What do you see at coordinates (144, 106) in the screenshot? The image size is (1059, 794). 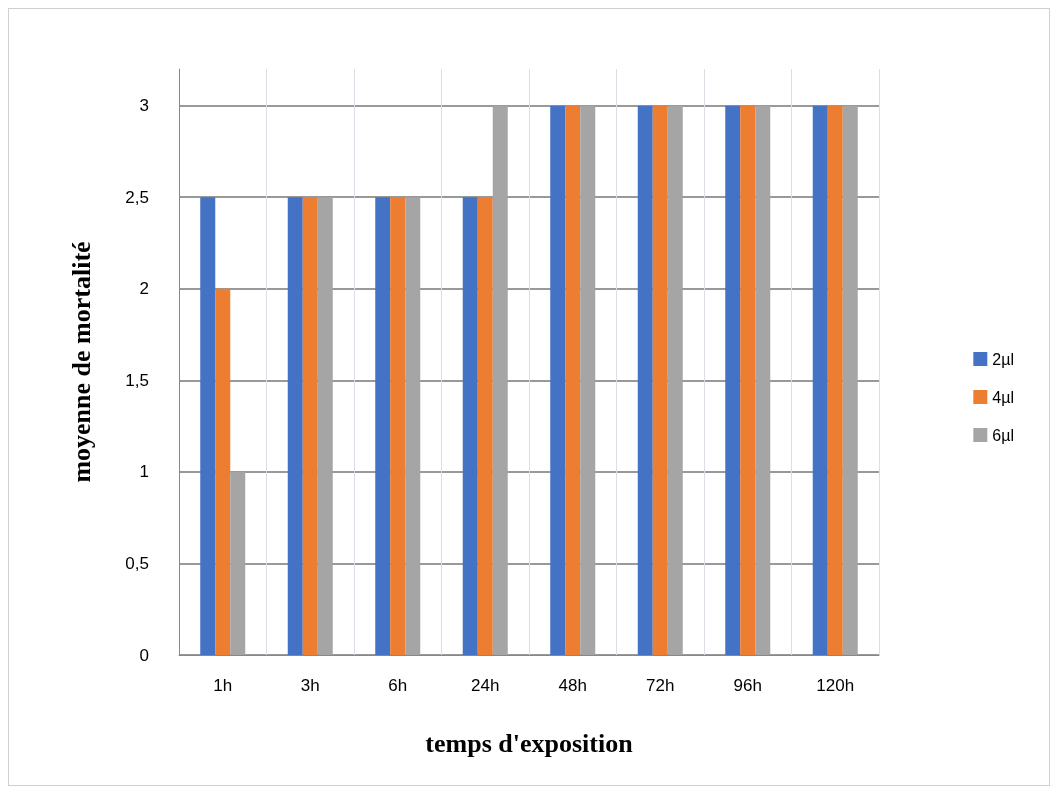 I see `y-tick-label: 3` at bounding box center [144, 106].